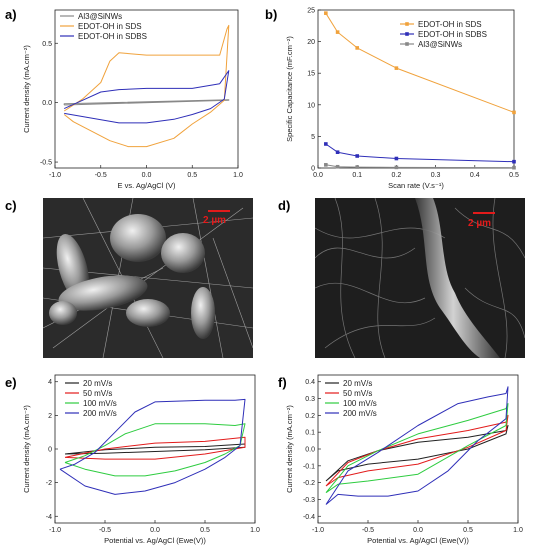  Describe the element at coordinates (311, 105) in the screenshot. I see `y-tick-label: 10` at that location.